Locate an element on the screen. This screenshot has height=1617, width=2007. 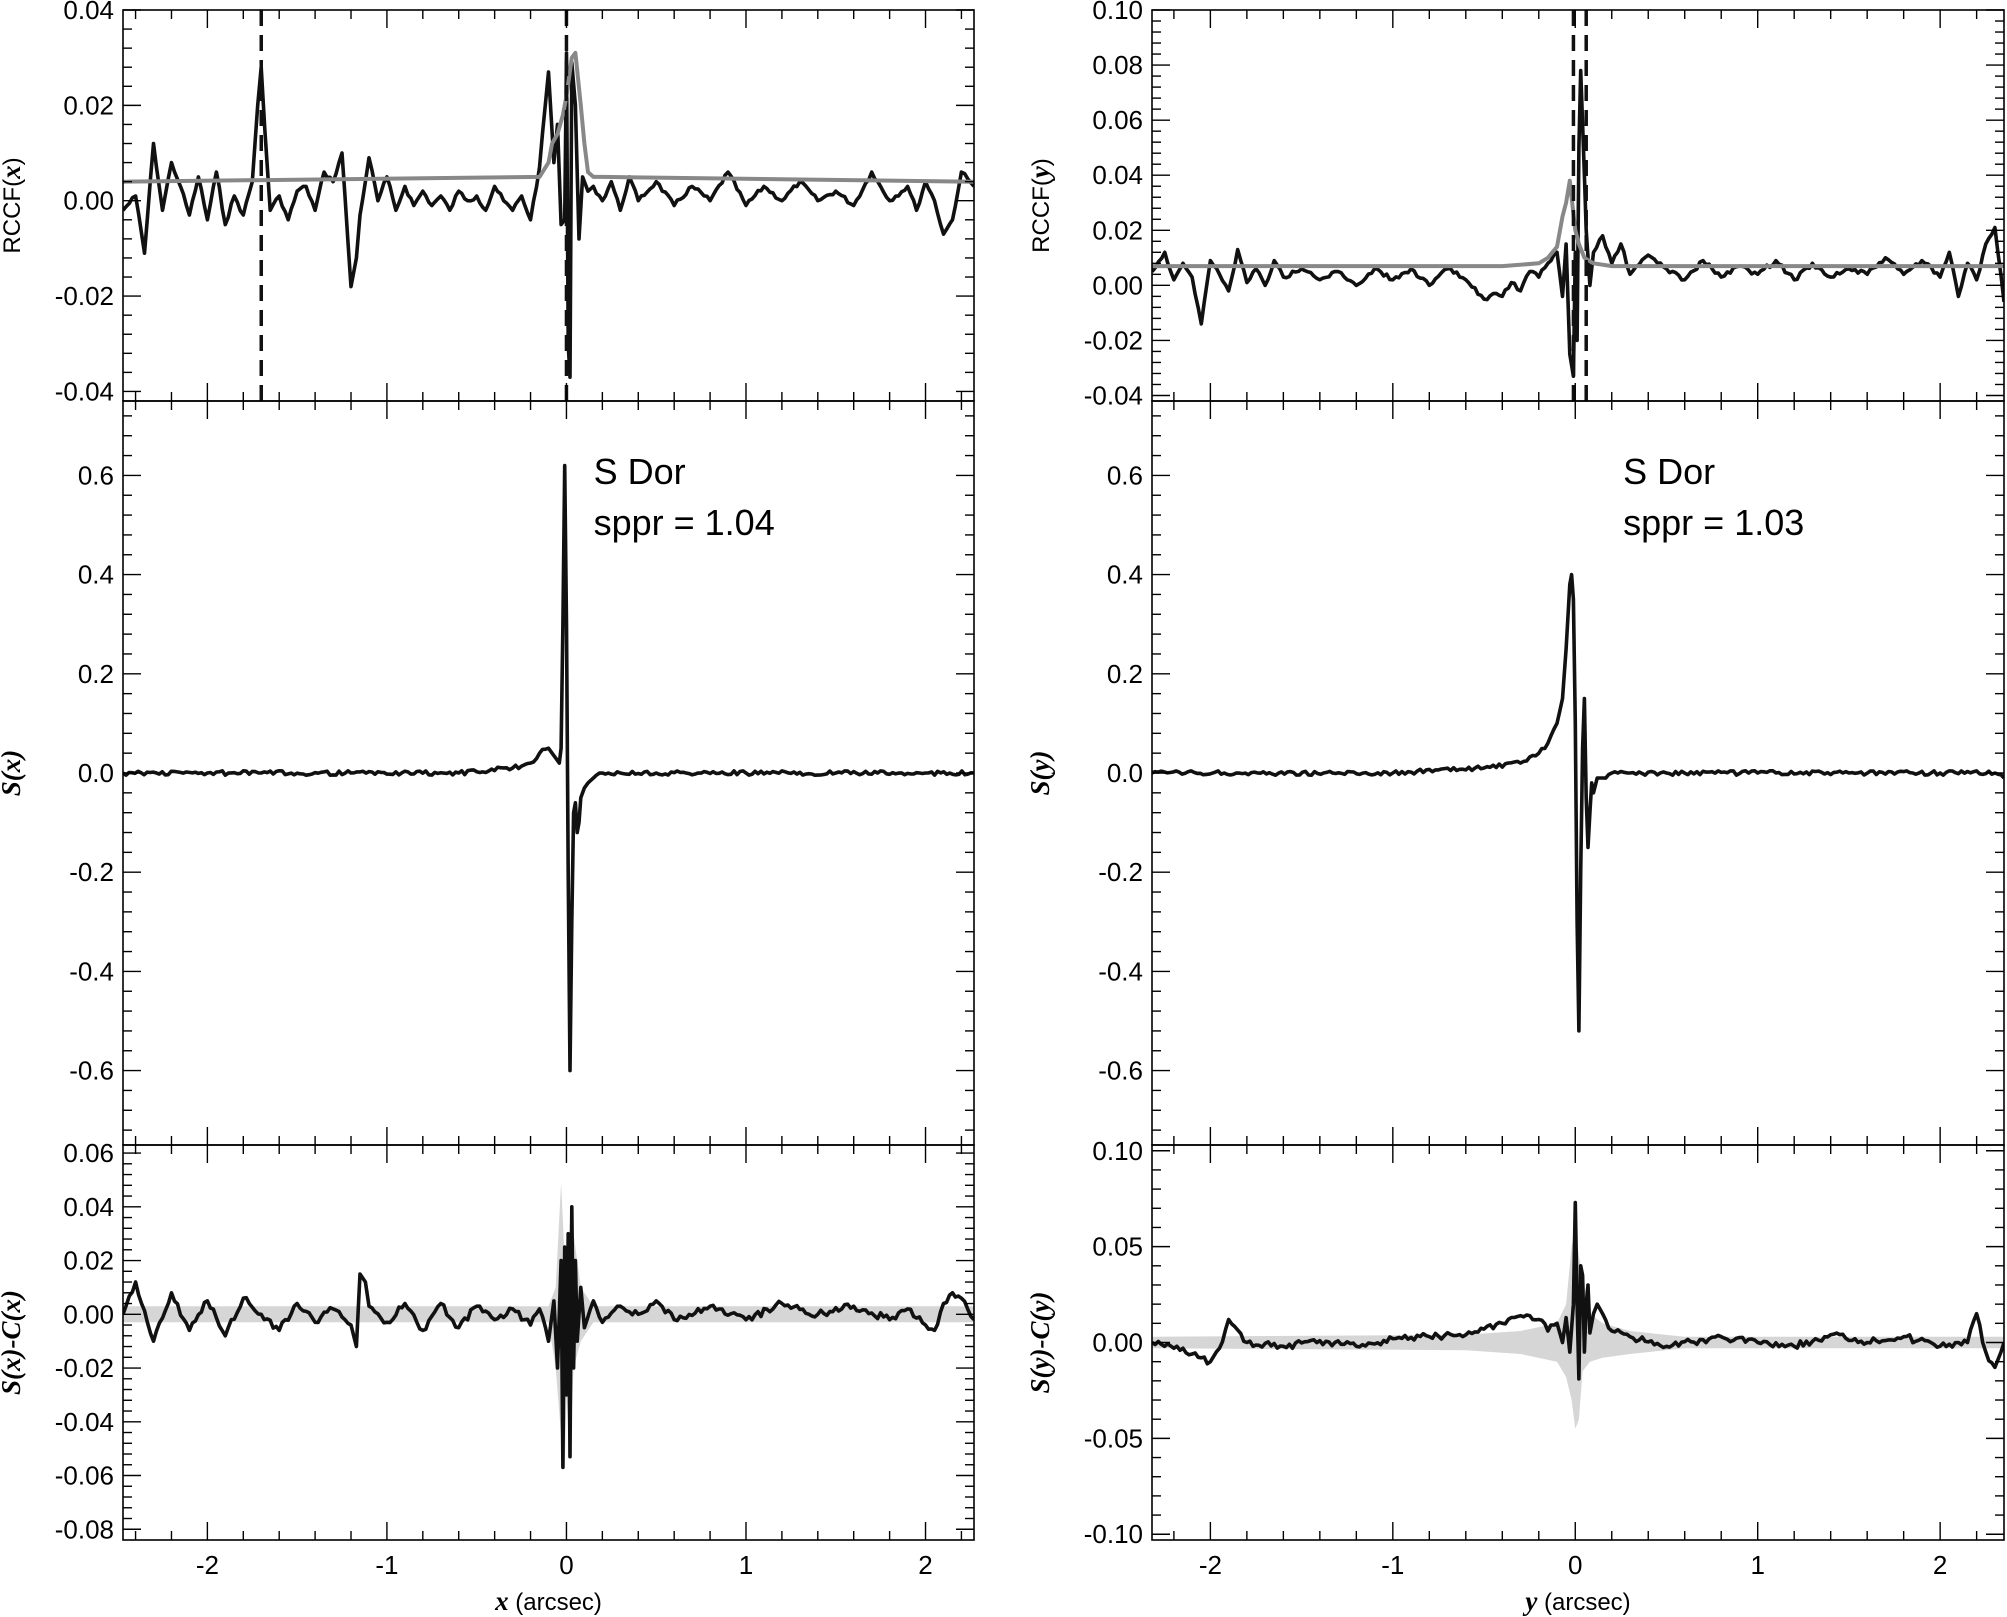
rccf_y-model-line is located at coordinates (1578, 223).